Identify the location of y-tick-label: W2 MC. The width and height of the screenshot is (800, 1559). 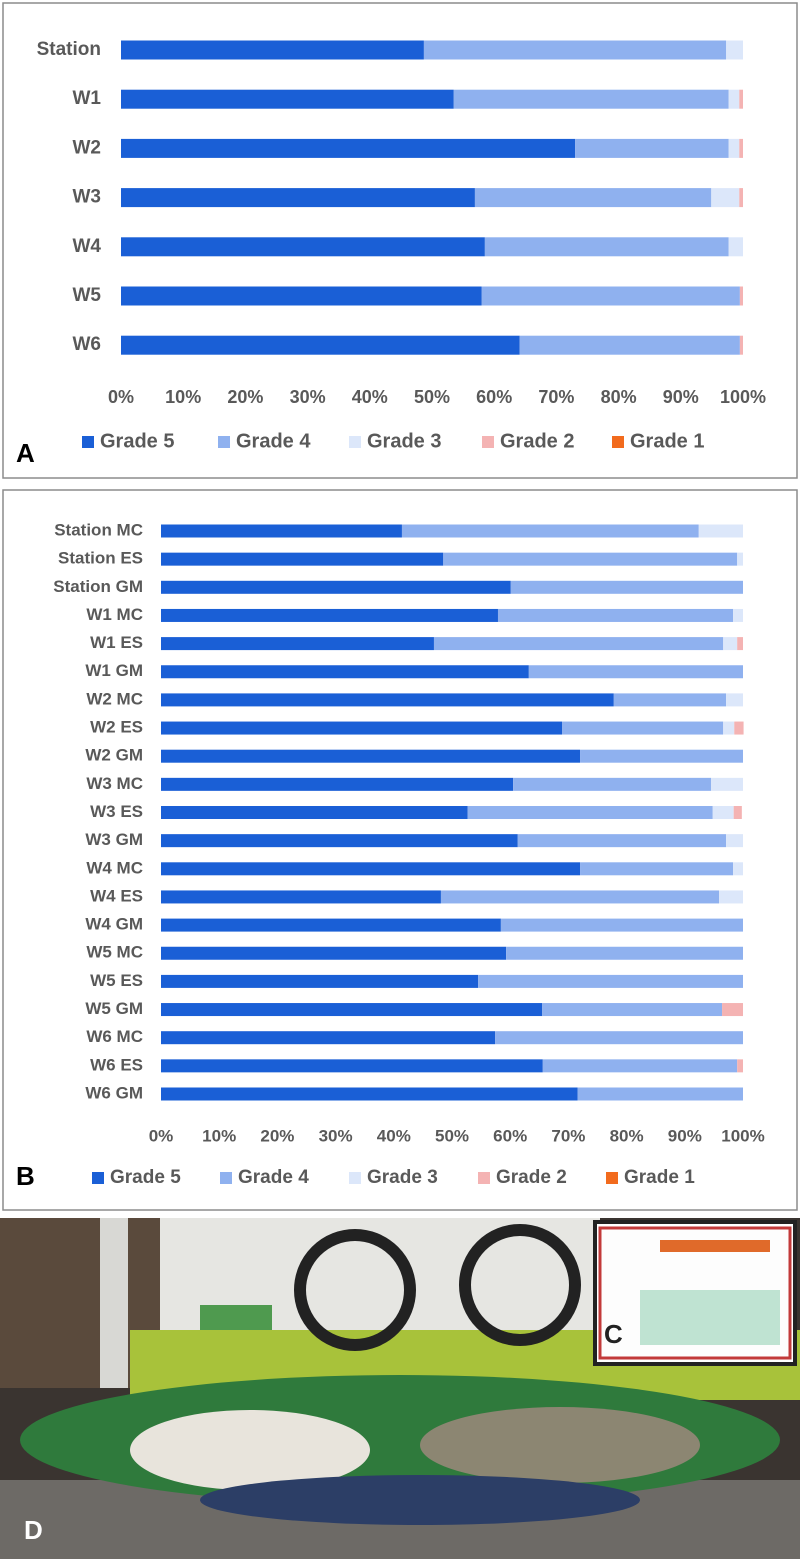
(114, 698).